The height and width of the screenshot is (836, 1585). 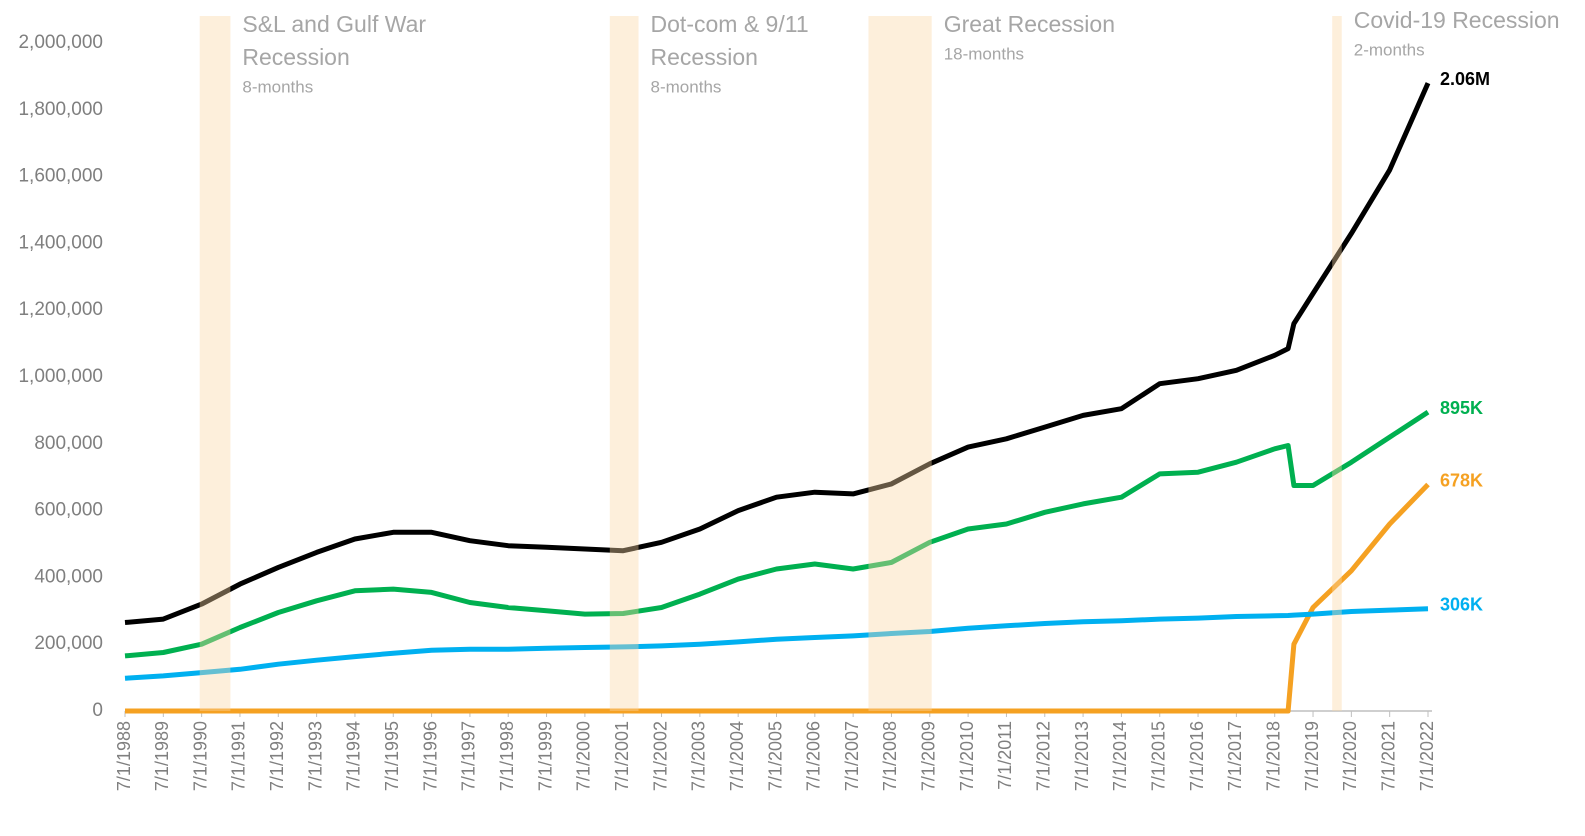 What do you see at coordinates (814, 756) in the screenshot?
I see `x-tick-label: 7/1/2006` at bounding box center [814, 756].